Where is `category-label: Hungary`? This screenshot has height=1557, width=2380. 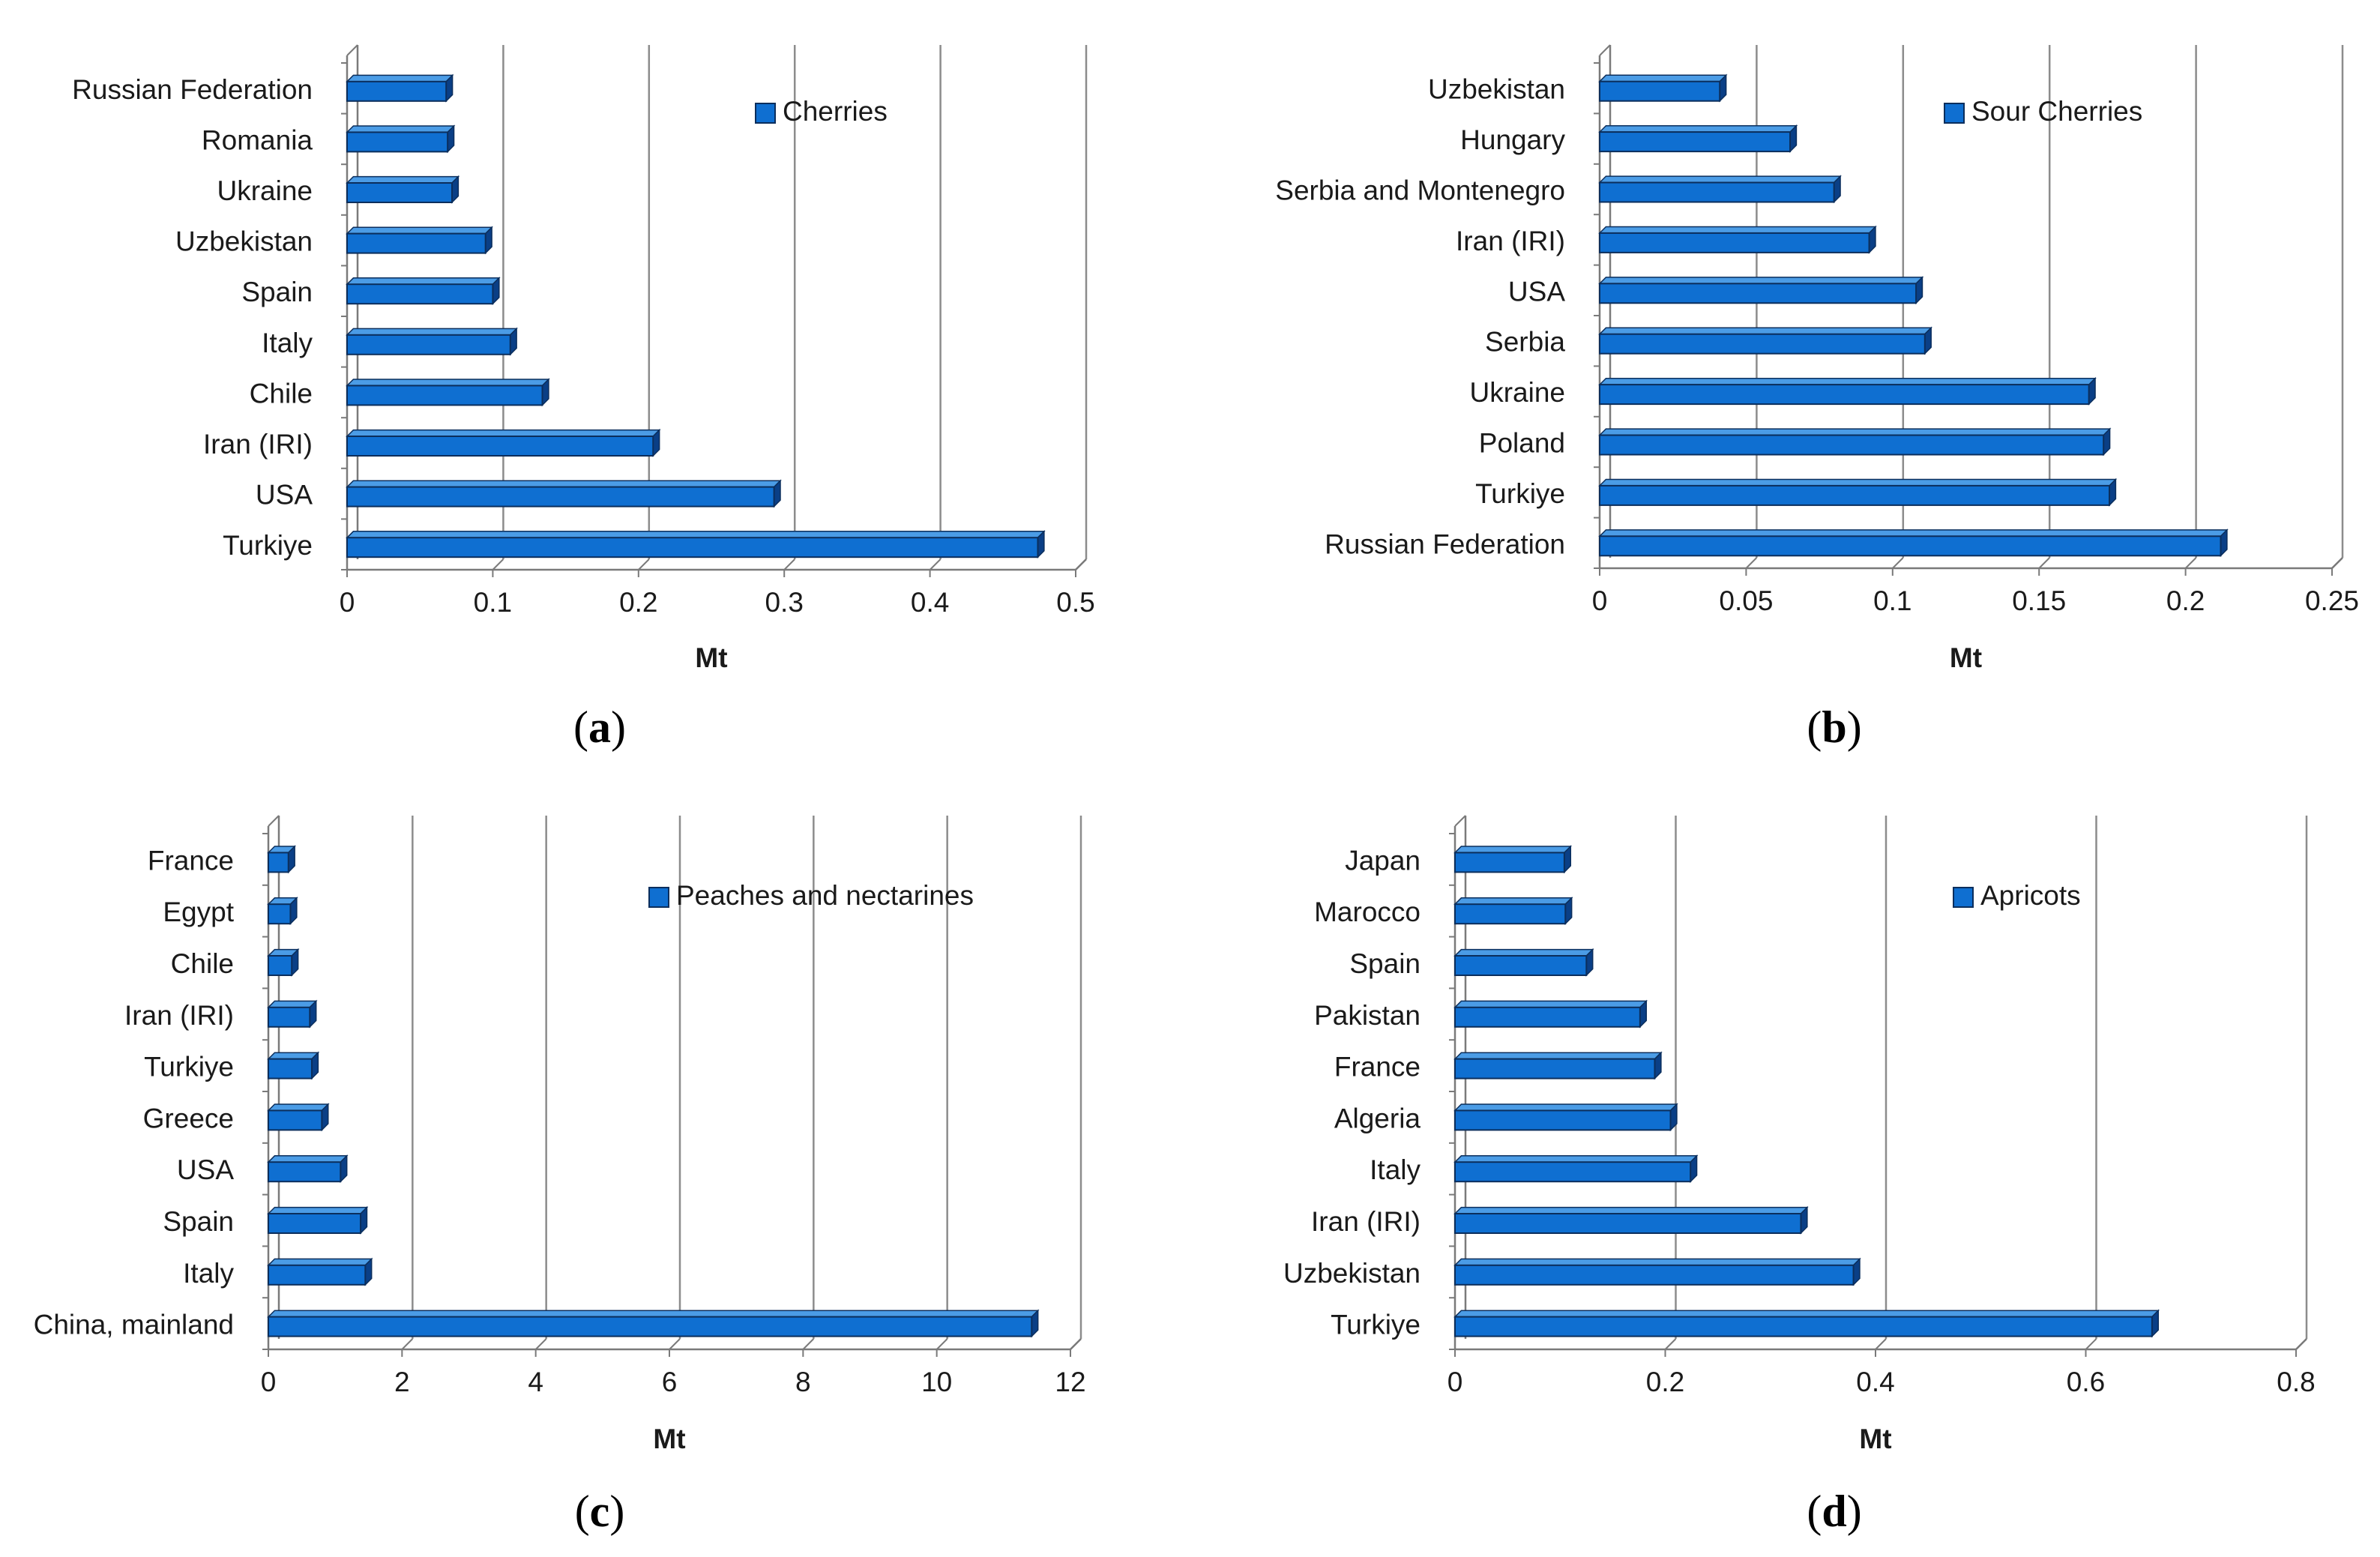 category-label: Hungary is located at coordinates (1512, 139).